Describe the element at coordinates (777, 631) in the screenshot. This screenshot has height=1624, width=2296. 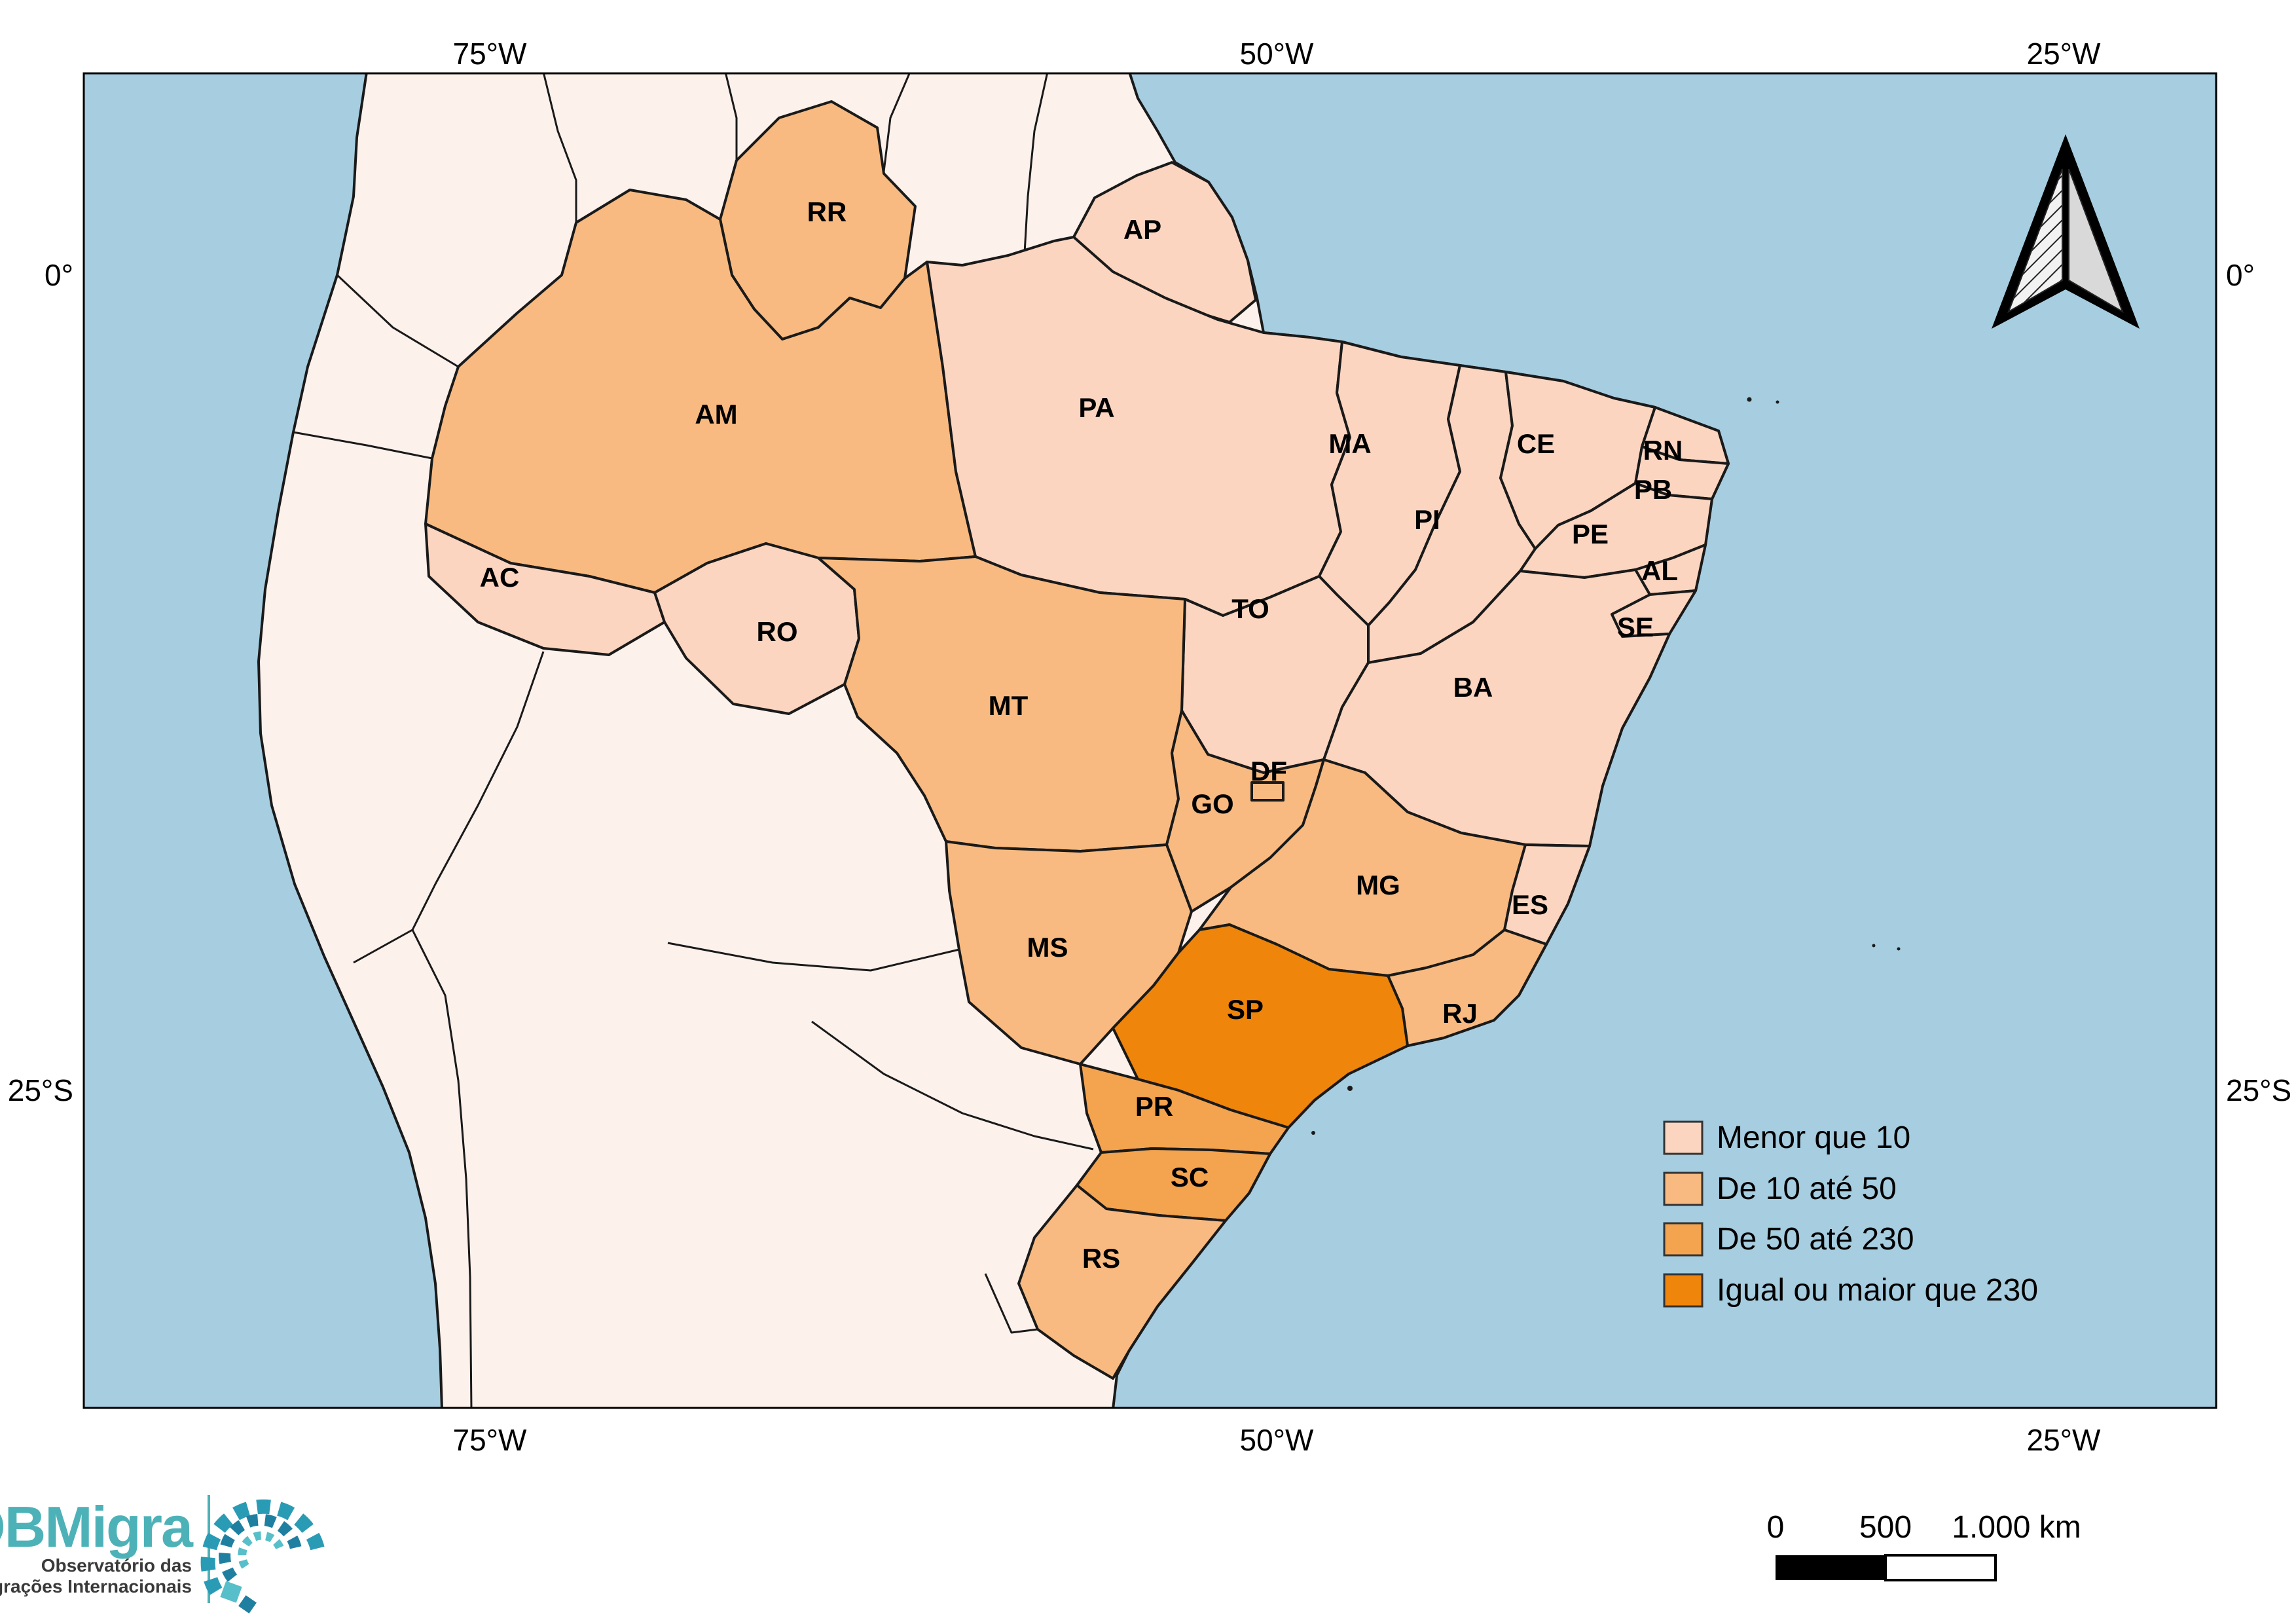
I see `state-label-RO: RO` at that location.